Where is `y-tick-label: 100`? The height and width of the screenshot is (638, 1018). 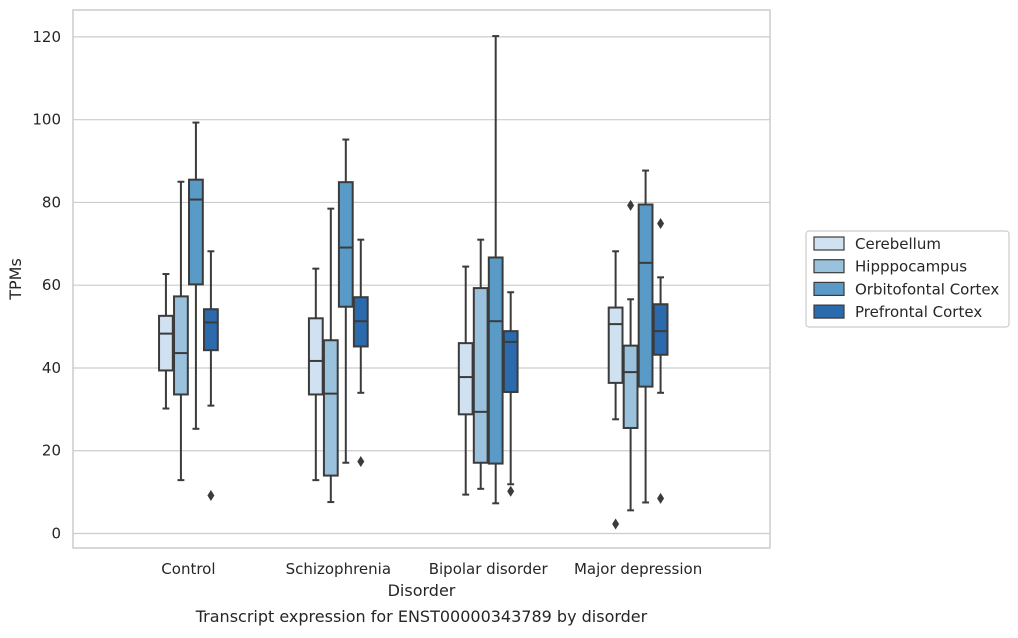 y-tick-label: 100 is located at coordinates (46, 120).